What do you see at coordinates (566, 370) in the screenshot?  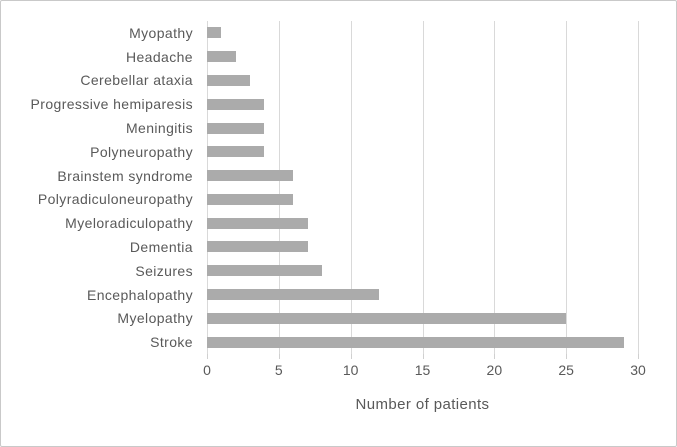 I see `tick-label: 25` at bounding box center [566, 370].